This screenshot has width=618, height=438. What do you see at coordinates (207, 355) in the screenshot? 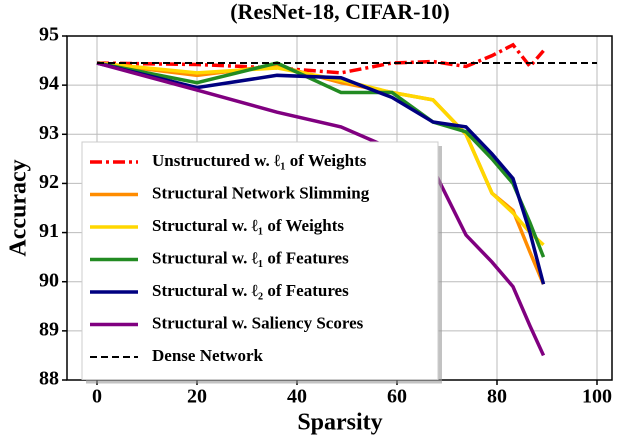
I see `legend-label: Dense Network` at bounding box center [207, 355].